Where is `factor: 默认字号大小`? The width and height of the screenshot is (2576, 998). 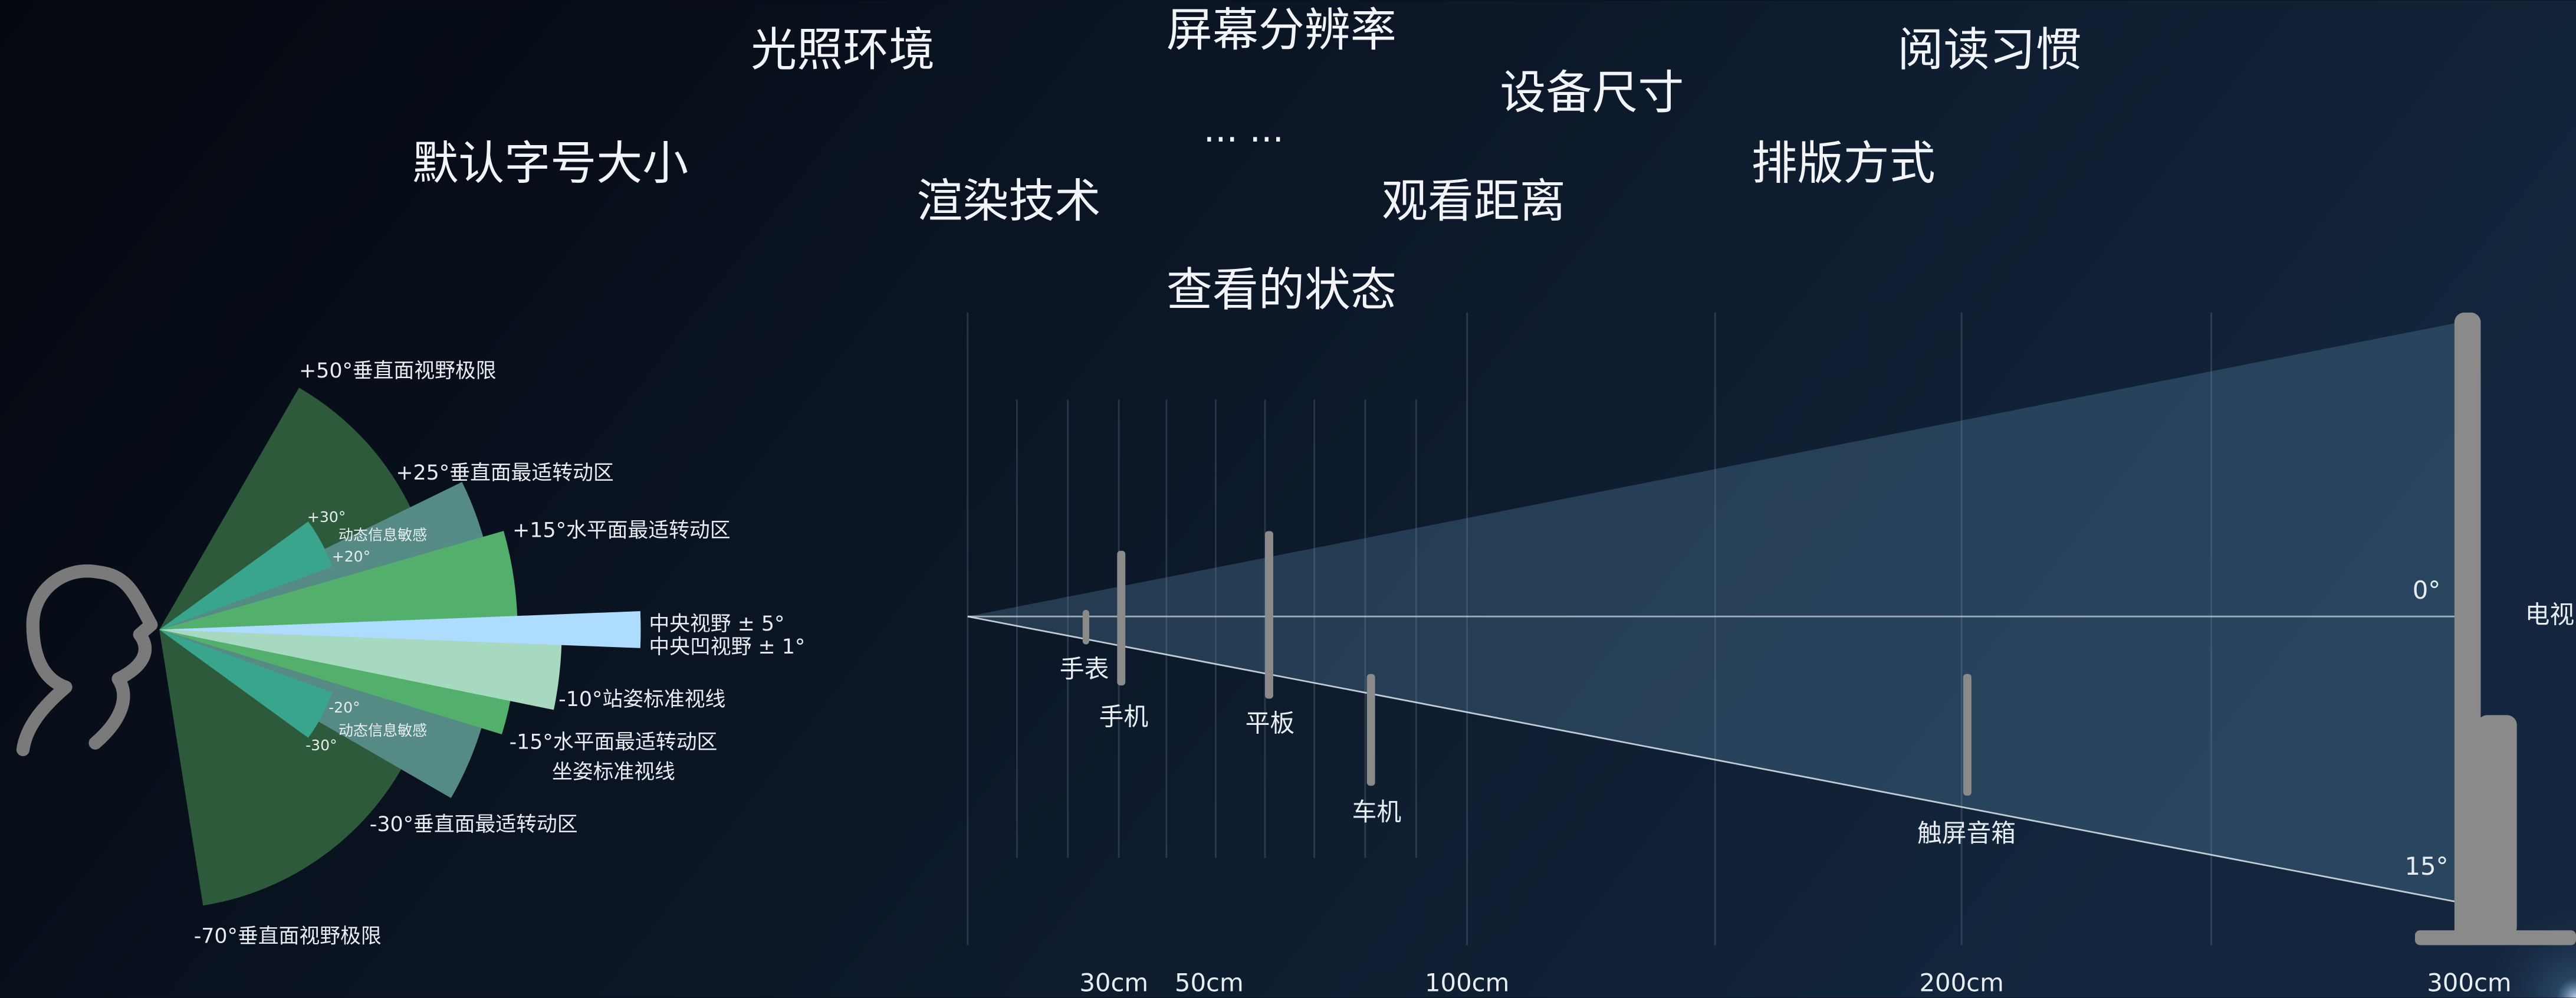 factor: 默认字号大小 is located at coordinates (550, 163).